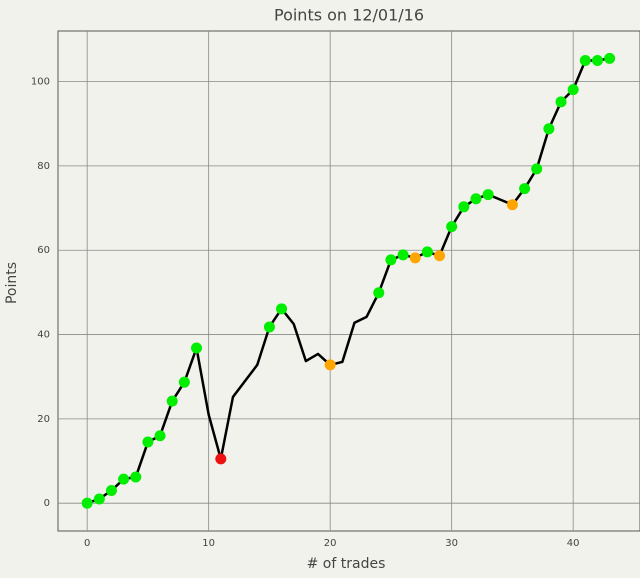 The image size is (640, 578). I want to click on y-tick-label: 80, so click(43, 166).